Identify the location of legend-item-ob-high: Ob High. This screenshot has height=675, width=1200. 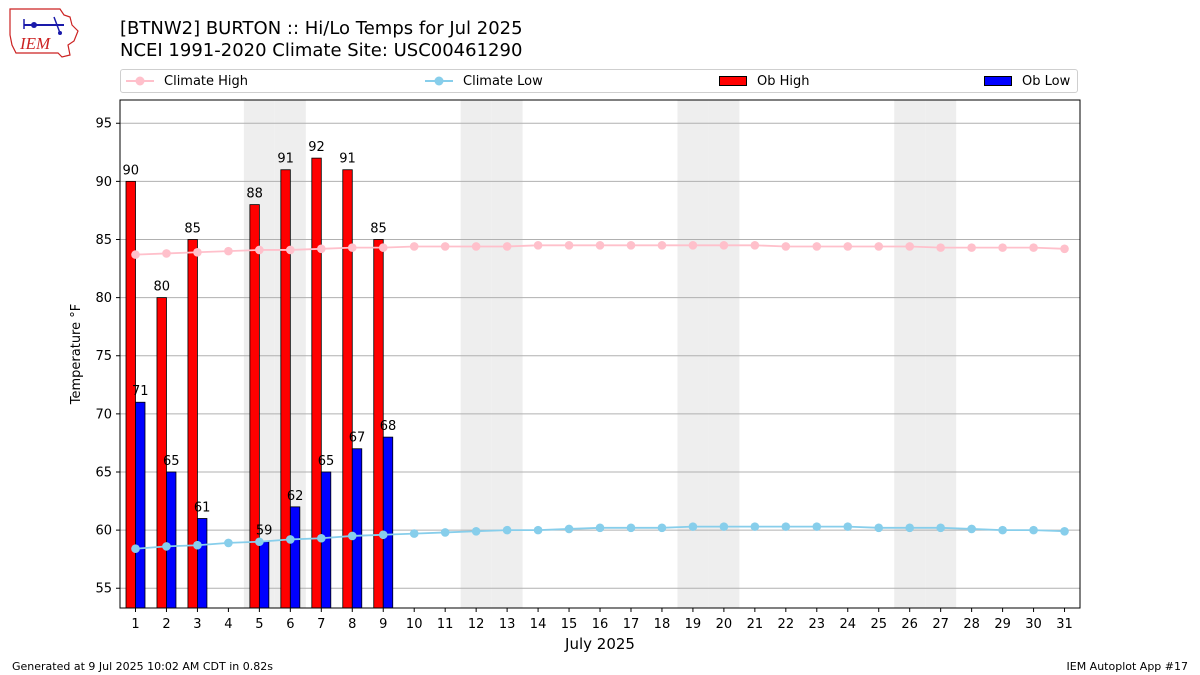
(764, 81).